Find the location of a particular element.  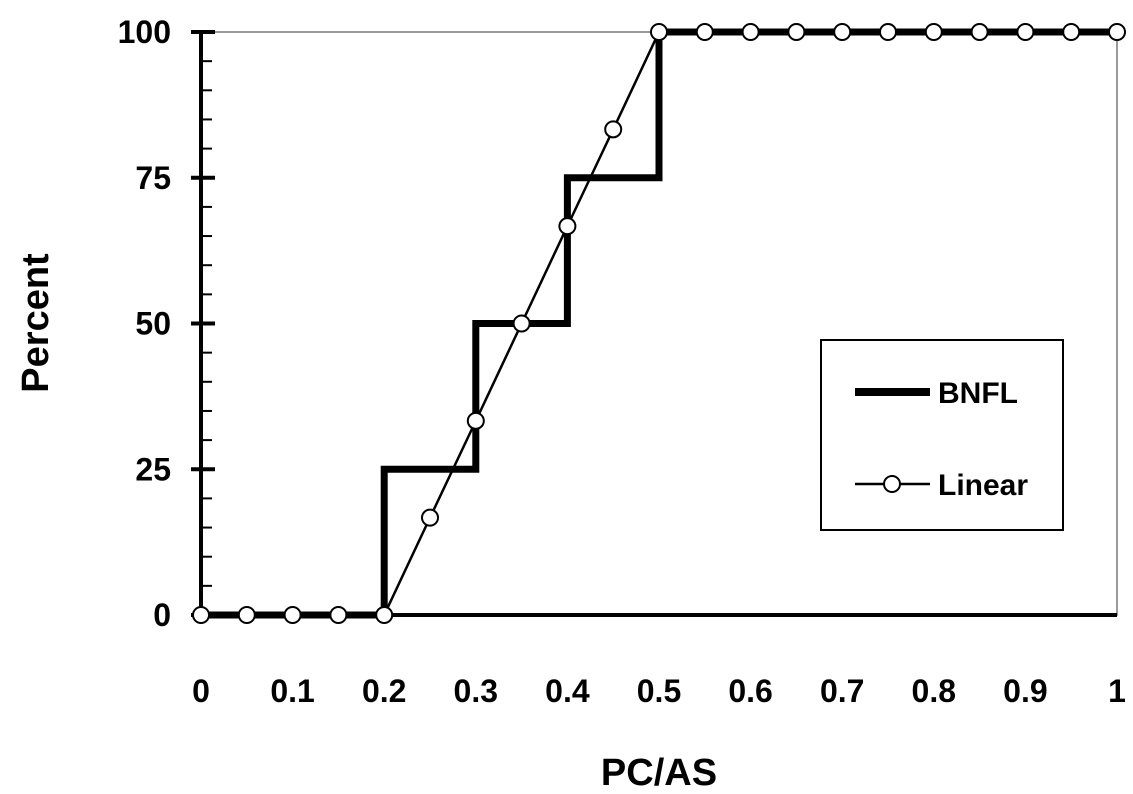

legend: BNFL Linear is located at coordinates (942, 435).